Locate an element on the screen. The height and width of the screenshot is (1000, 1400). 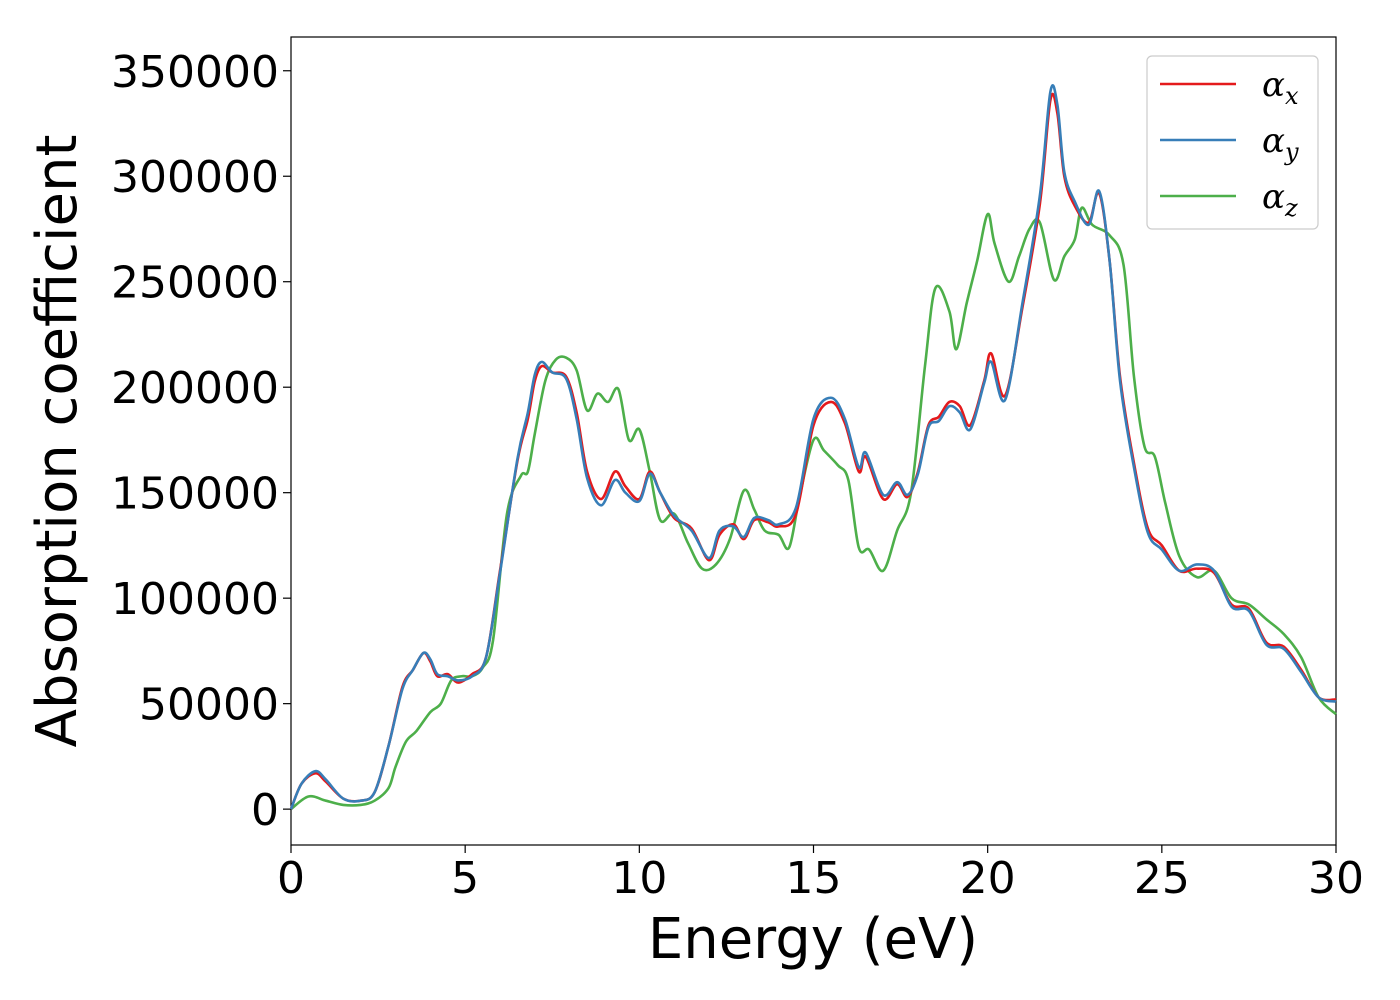
x-tick-label: 30 is located at coordinates (1336, 878).